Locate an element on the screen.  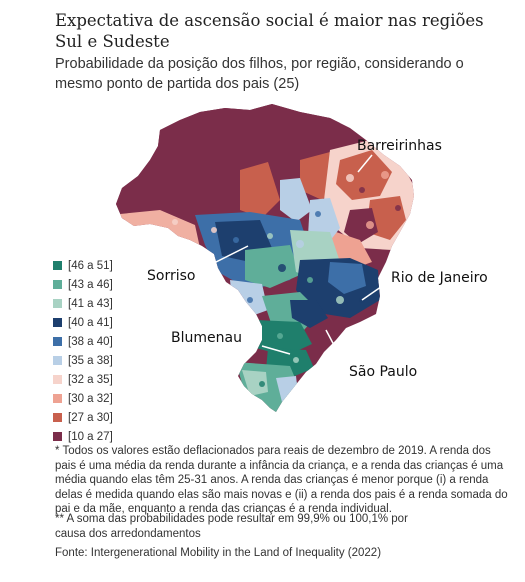
region-para-light is located at coordinates (296, 200).